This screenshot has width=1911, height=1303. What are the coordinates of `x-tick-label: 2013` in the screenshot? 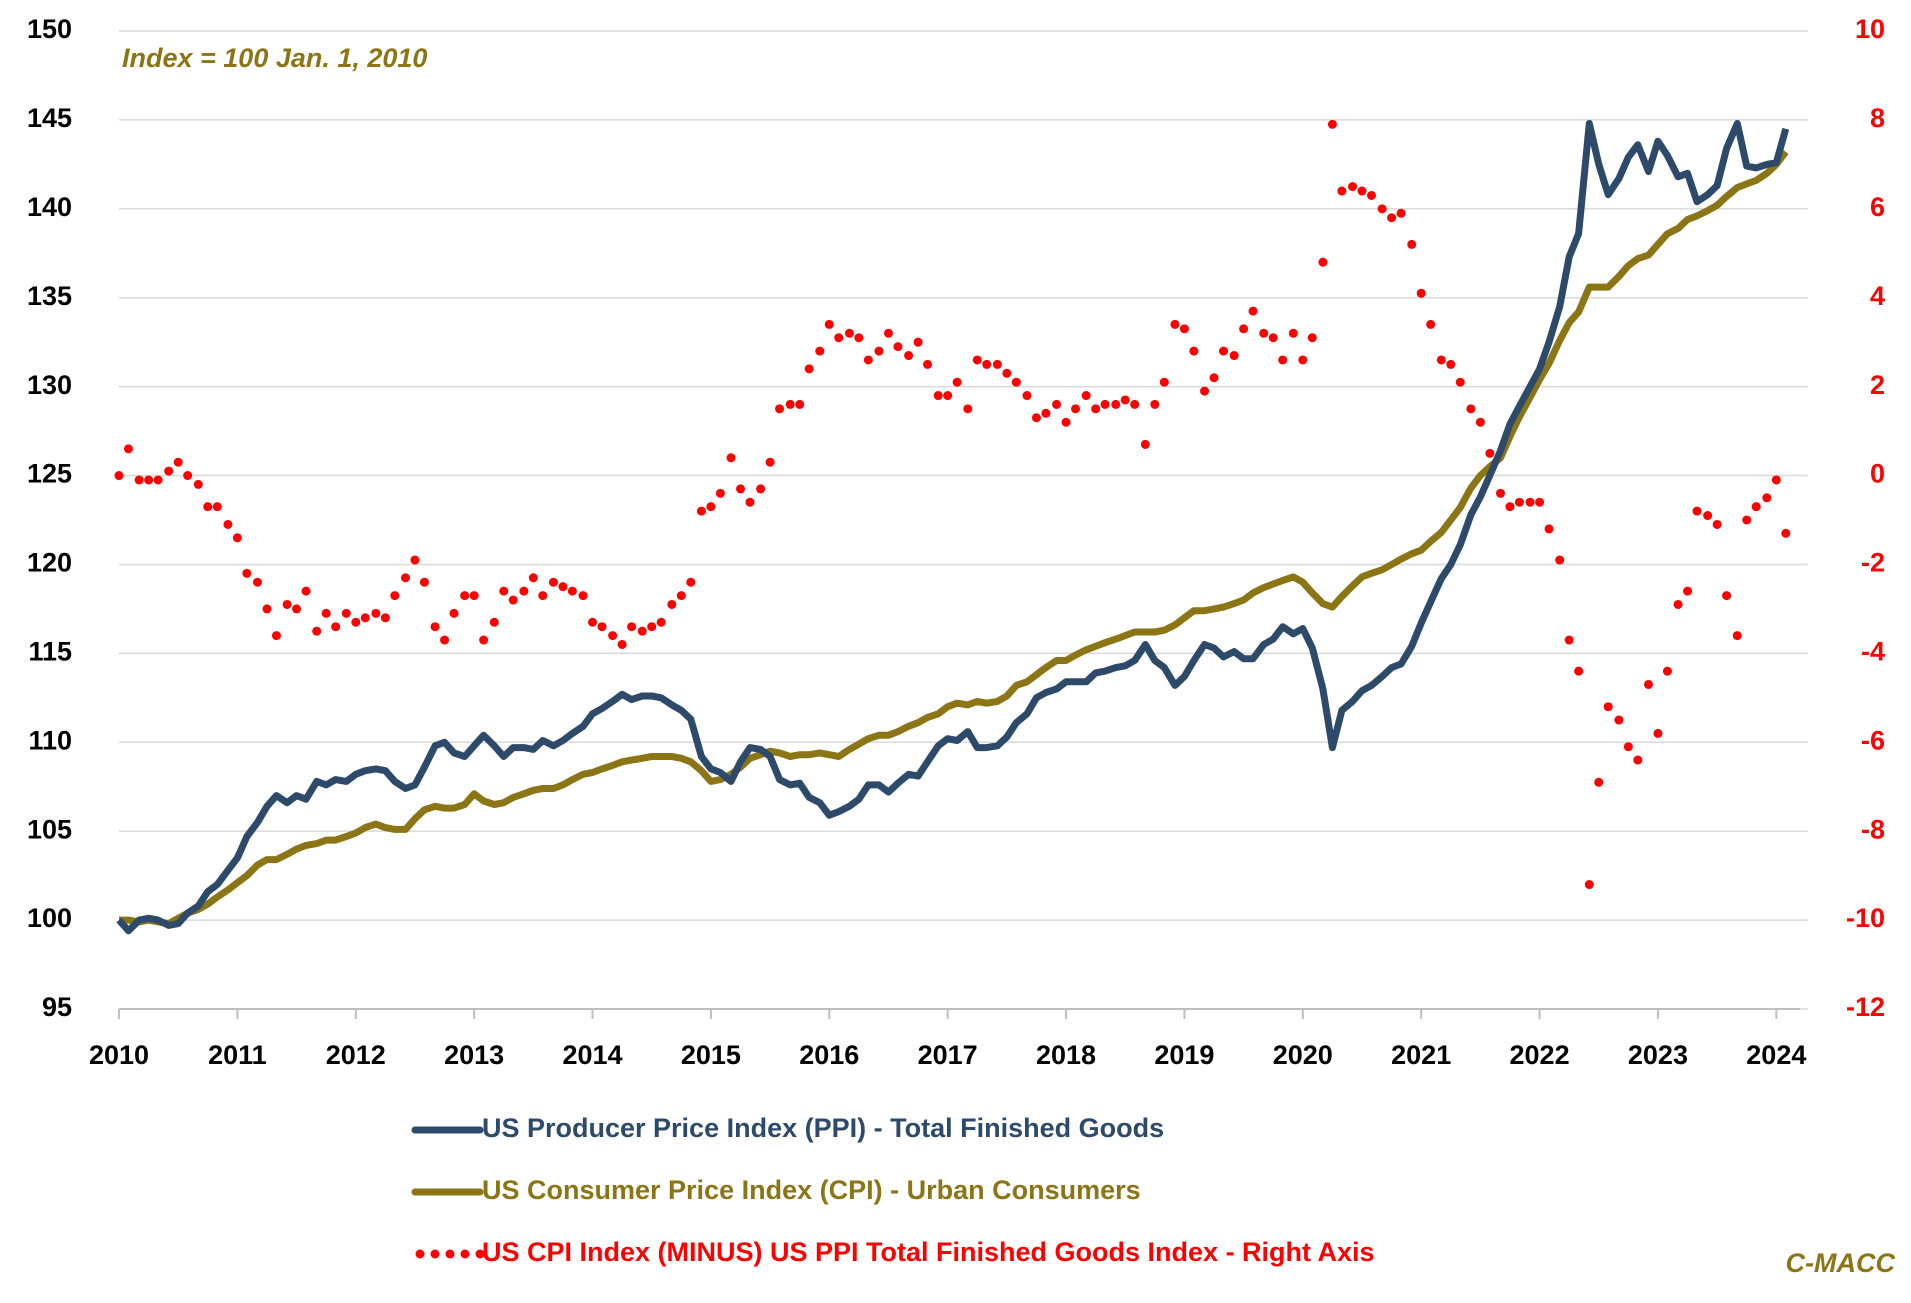 It's located at (474, 1055).